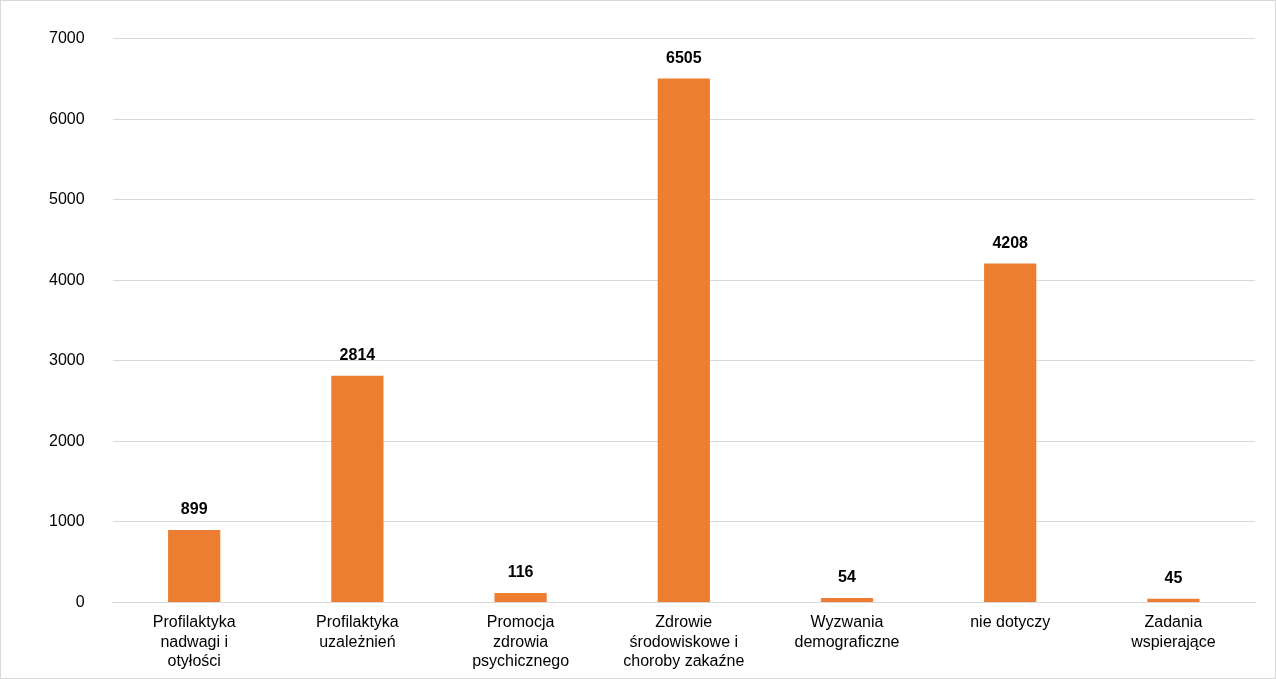 The width and height of the screenshot is (1276, 679). What do you see at coordinates (67, 360) in the screenshot?
I see `y-tick-label: 3000` at bounding box center [67, 360].